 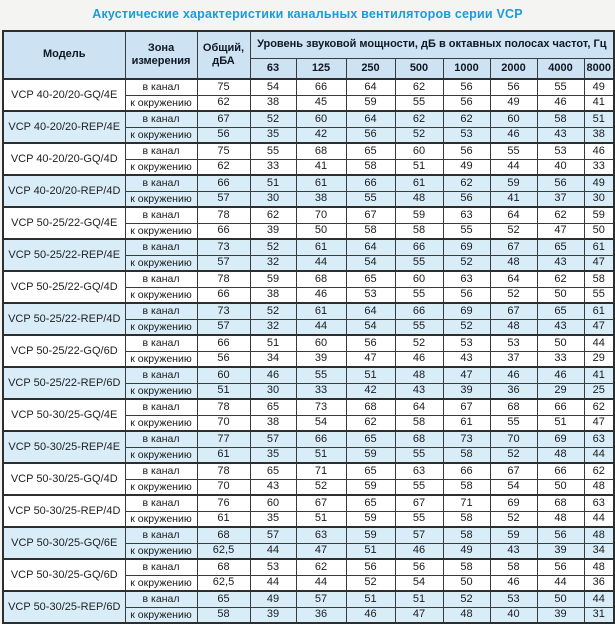 What do you see at coordinates (560, 423) in the screenshot?
I see `level-cell-4000hz: 51` at bounding box center [560, 423].